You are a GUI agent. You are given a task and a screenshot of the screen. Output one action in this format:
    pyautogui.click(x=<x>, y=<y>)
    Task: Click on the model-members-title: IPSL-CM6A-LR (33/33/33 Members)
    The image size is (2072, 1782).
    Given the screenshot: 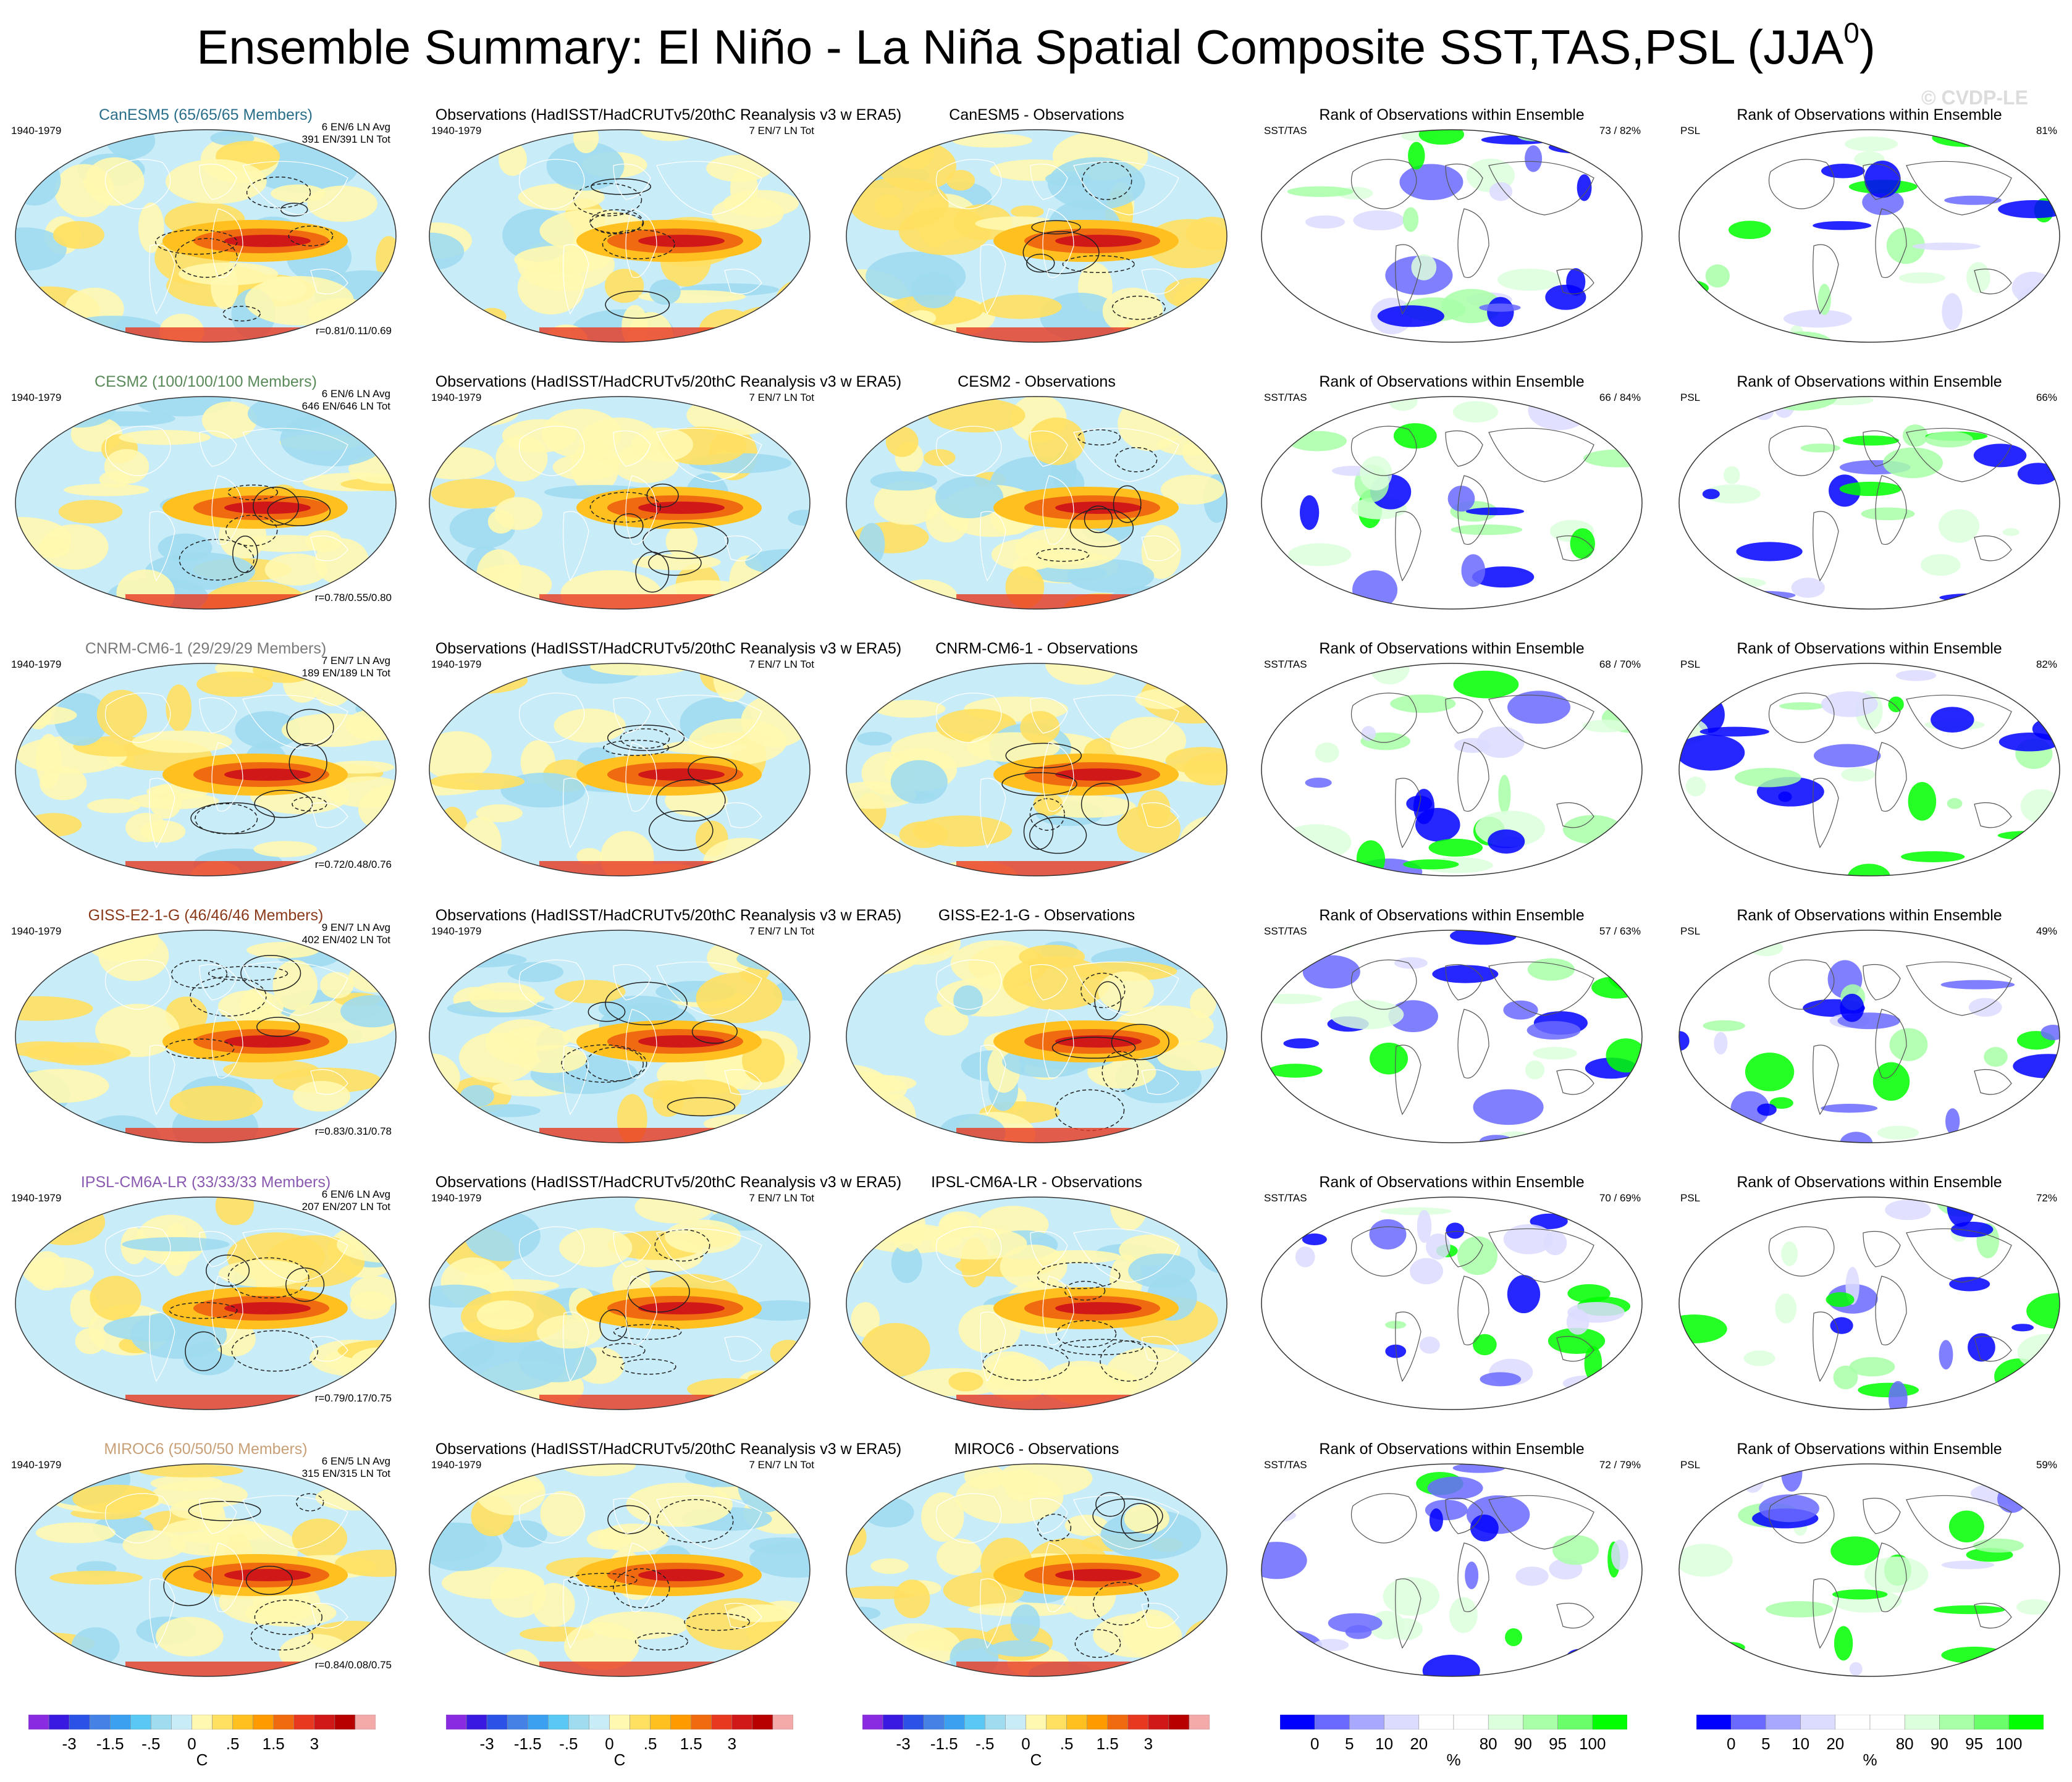 What is the action you would take?
    pyautogui.click(x=205, y=1182)
    